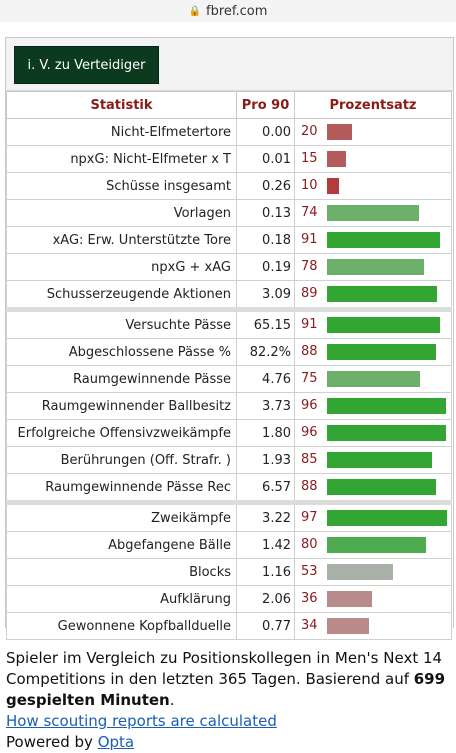  I want to click on percentile-cell: 15, so click(373, 159).